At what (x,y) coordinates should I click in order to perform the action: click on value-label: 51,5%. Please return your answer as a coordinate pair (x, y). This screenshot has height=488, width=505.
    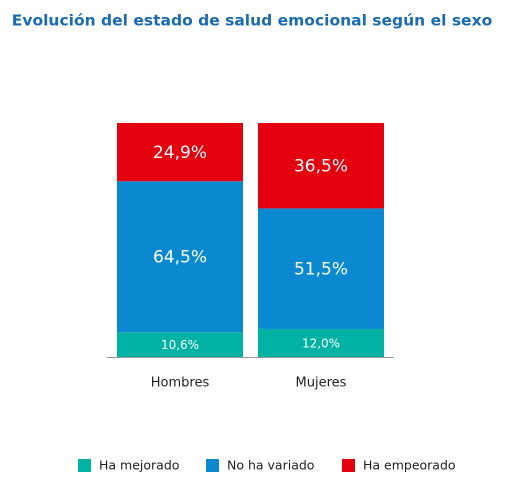
    Looking at the image, I should click on (321, 270).